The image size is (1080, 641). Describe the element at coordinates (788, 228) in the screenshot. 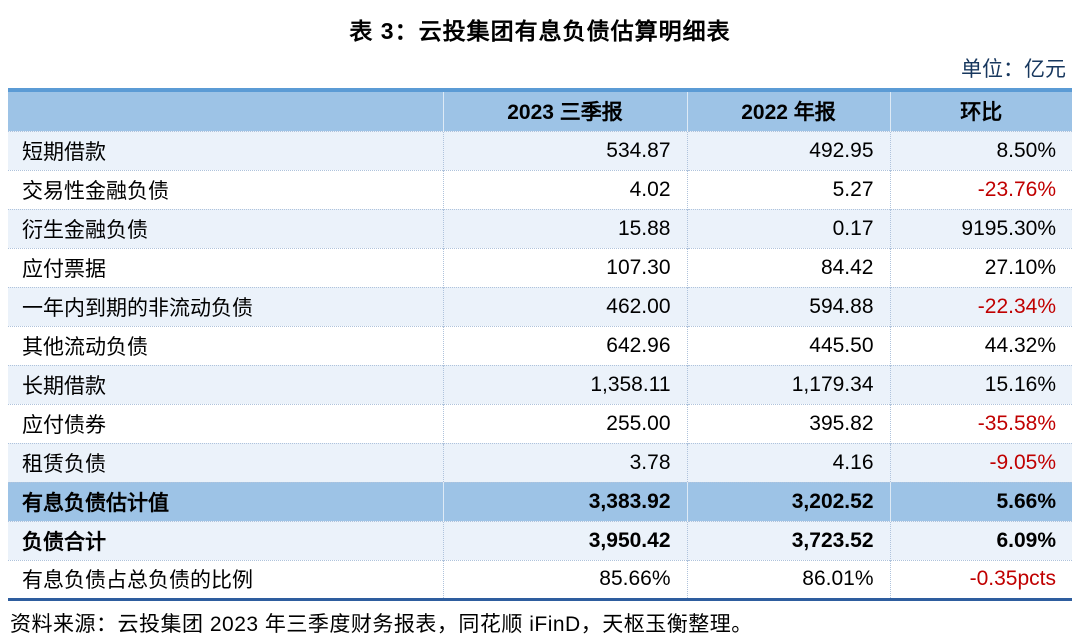

I see `value-2022: 0.17` at that location.